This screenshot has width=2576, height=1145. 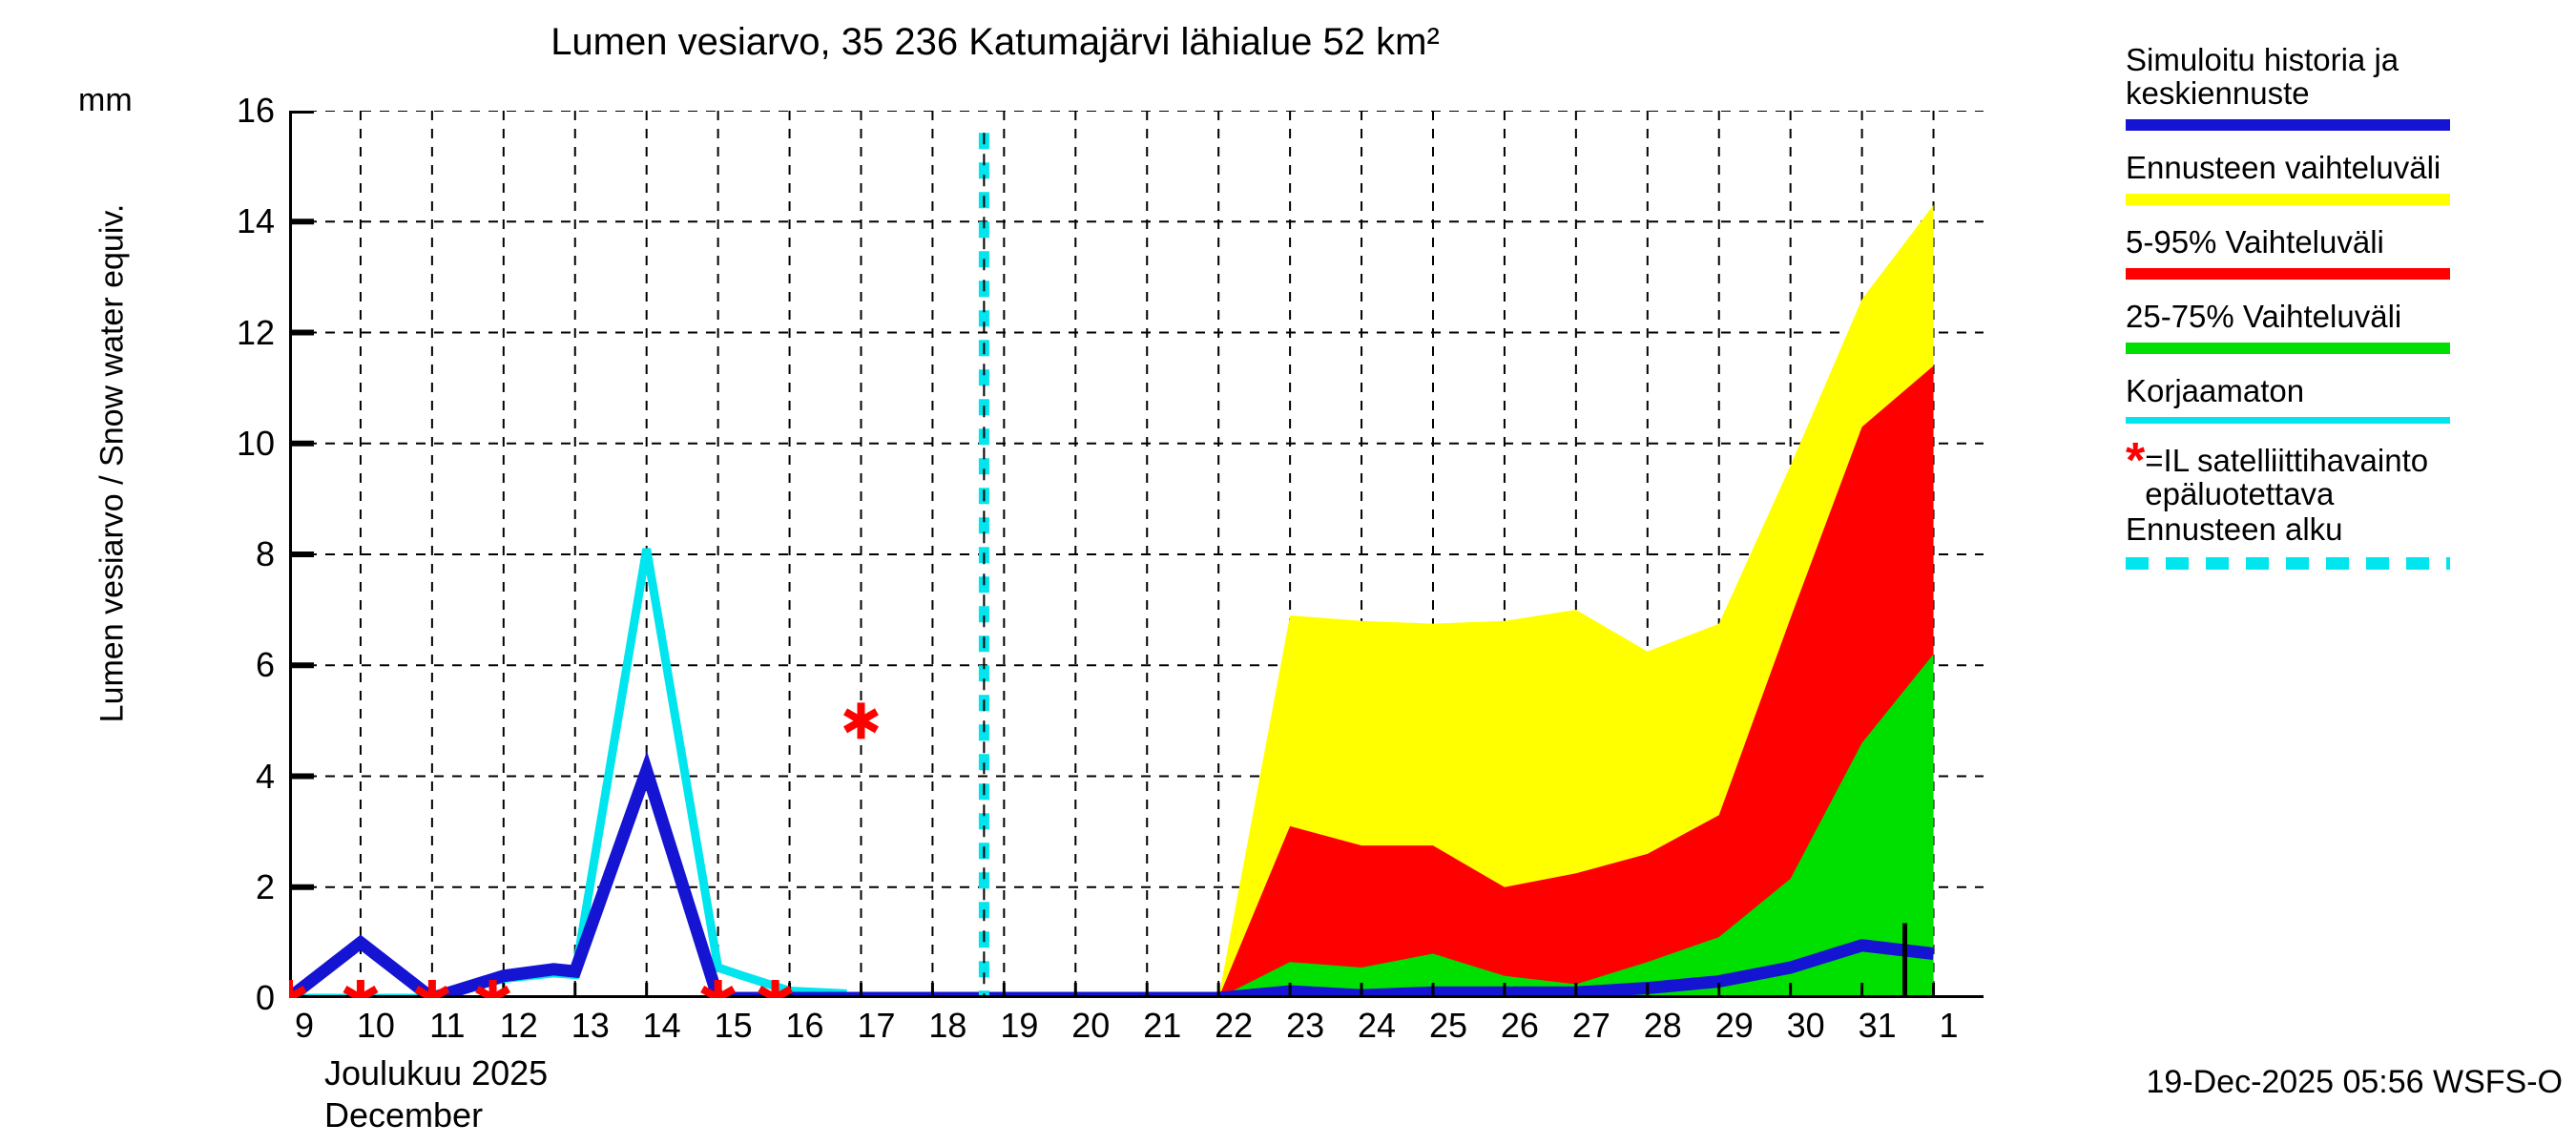 I want to click on series-korjaamaton, so click(x=568, y=773).